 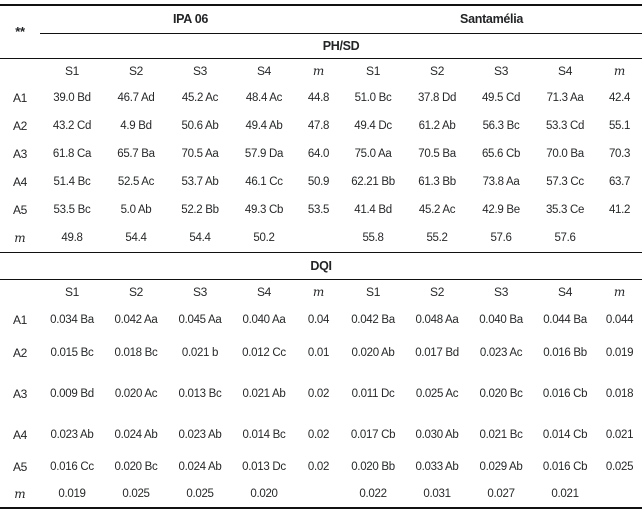 I want to click on data-cell: 0.030 Ab, so click(x=437, y=435).